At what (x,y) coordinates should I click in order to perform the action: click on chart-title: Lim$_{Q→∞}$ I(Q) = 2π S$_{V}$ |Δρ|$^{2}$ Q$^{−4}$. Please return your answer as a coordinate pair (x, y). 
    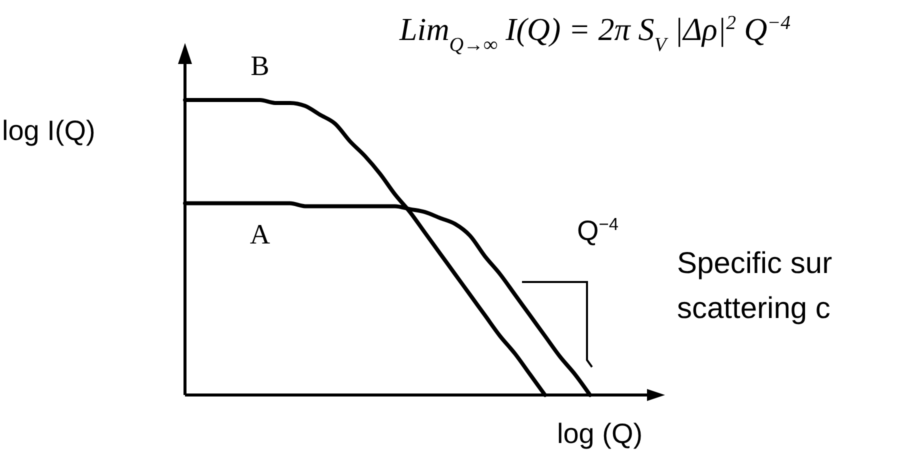
    Looking at the image, I should click on (594, 33).